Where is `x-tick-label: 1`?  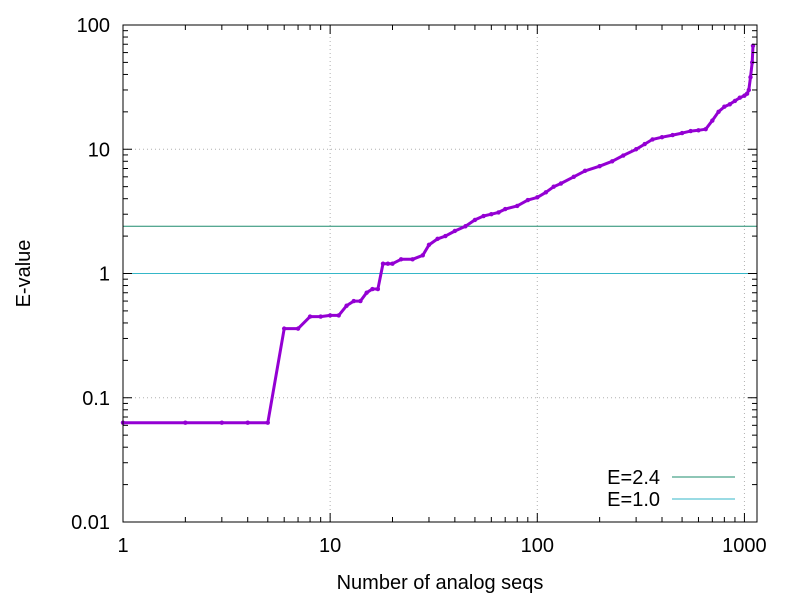
x-tick-label: 1 is located at coordinates (122, 546).